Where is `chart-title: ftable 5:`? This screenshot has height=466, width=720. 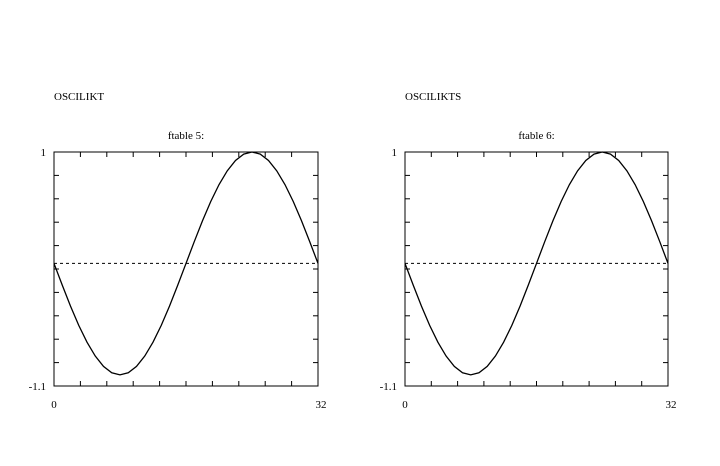 chart-title: ftable 5: is located at coordinates (186, 136).